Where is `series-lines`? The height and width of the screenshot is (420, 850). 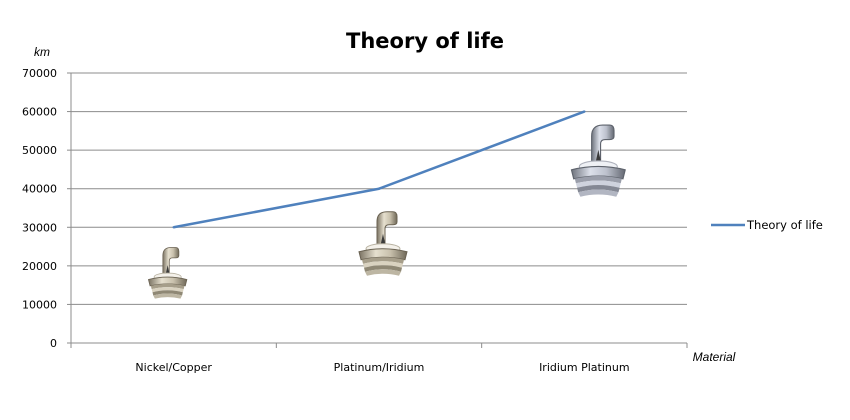 series-lines is located at coordinates (379, 169).